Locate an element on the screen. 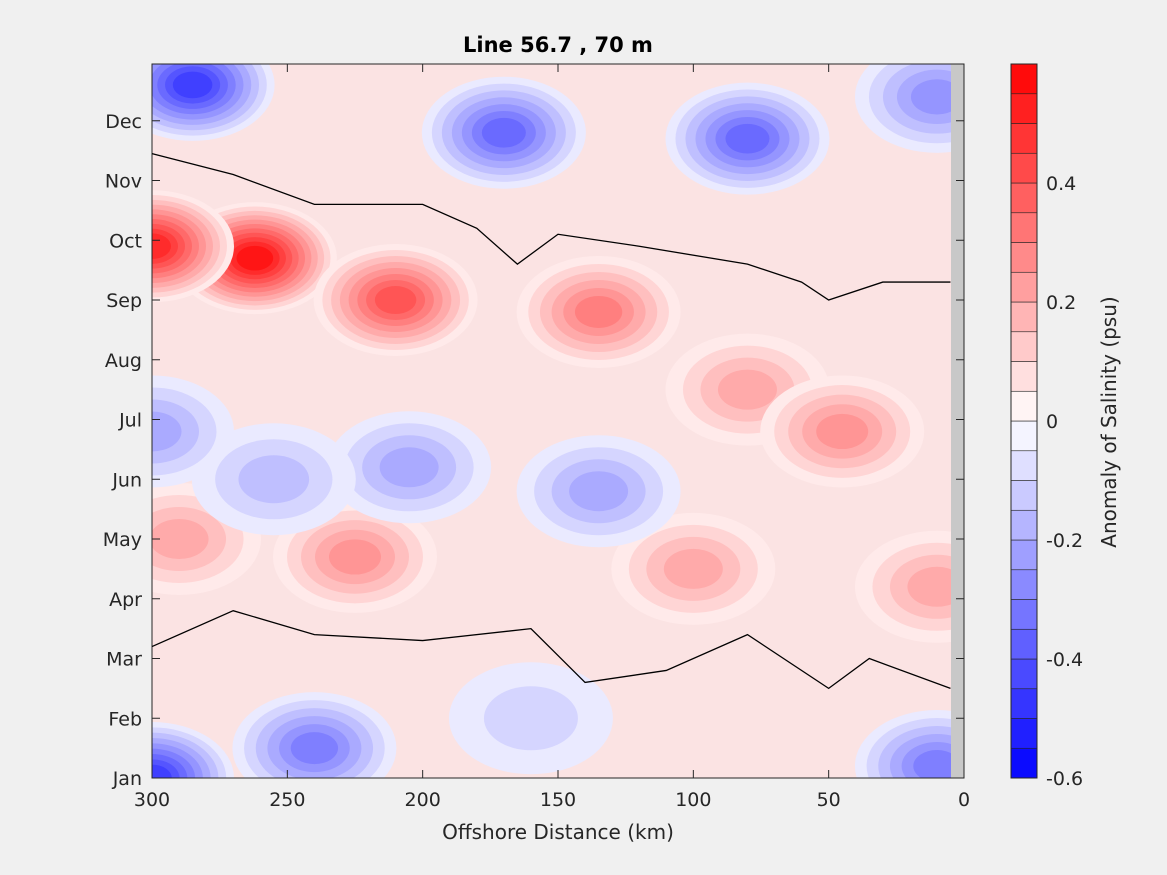  y-tick-label: Aug is located at coordinates (123, 361).